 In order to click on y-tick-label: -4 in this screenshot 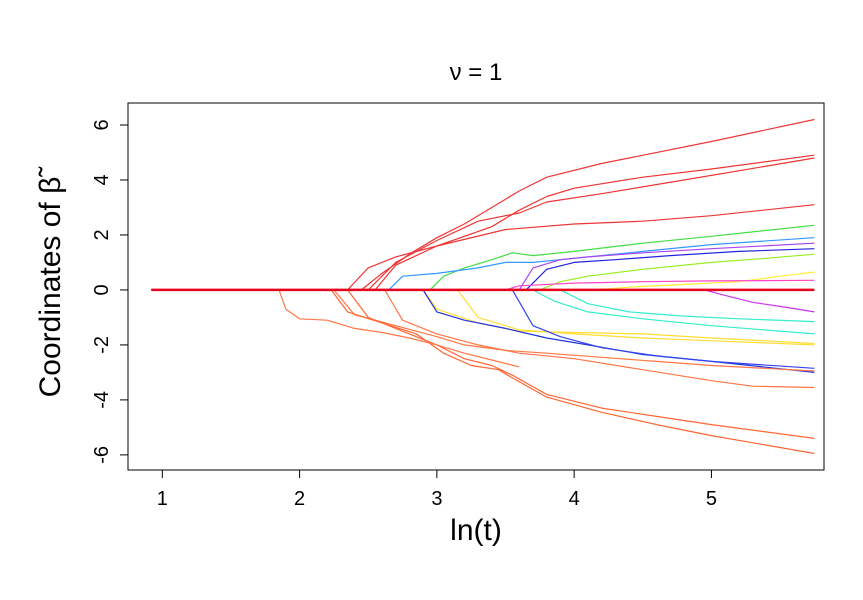, I will do `click(102, 400)`.